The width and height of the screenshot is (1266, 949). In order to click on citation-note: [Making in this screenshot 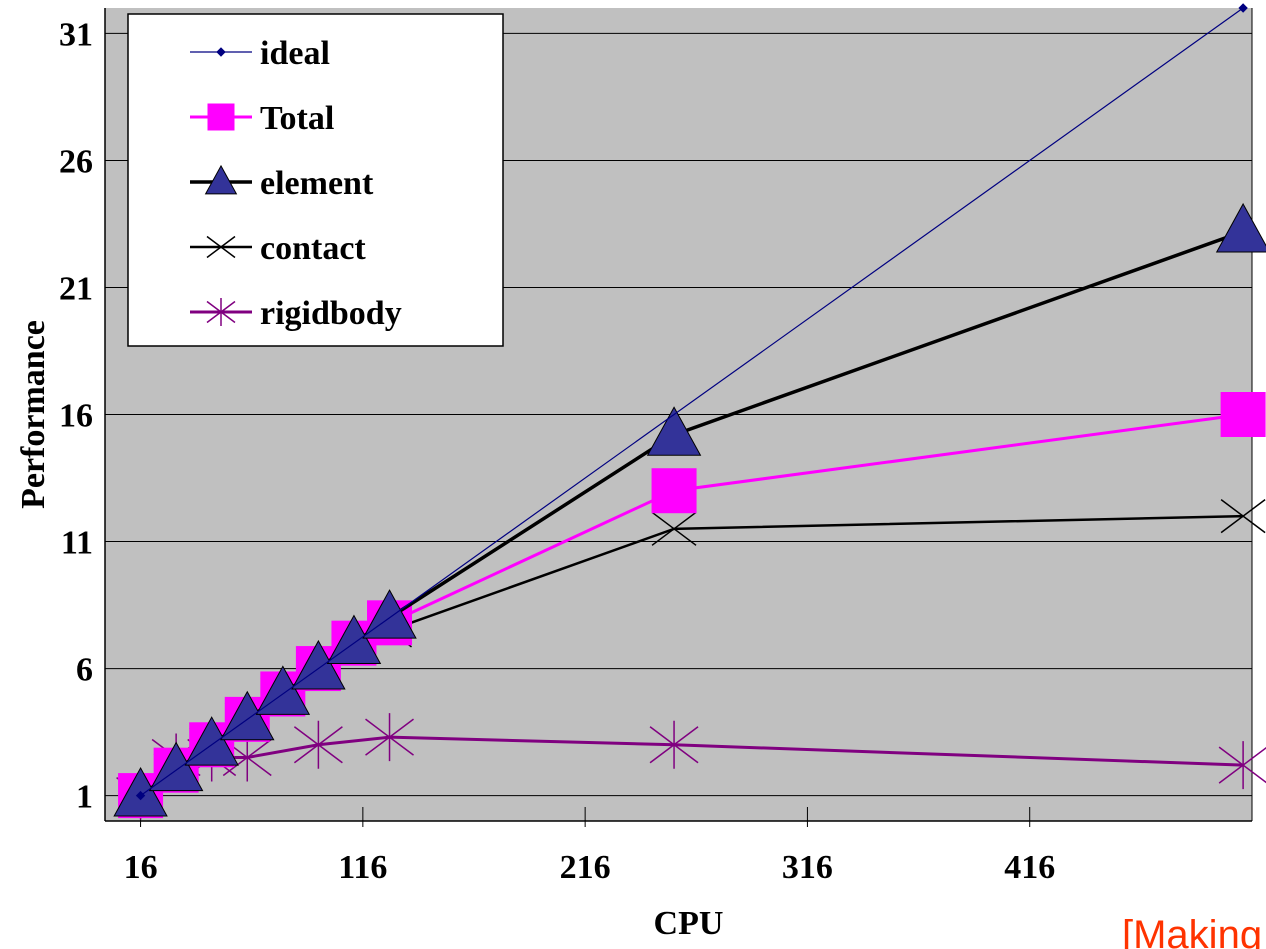, I will do `click(1192, 931)`.